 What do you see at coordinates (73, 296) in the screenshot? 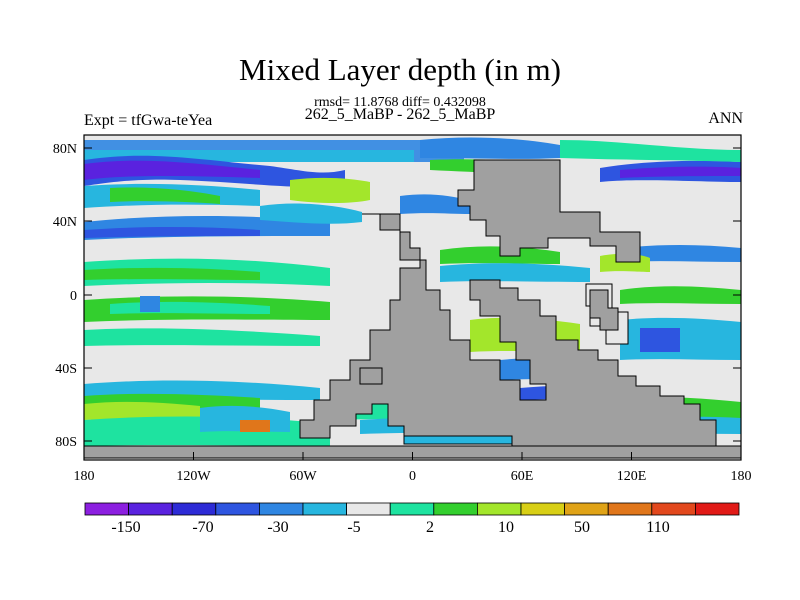
I see `y-tick-label: 0` at bounding box center [73, 296].